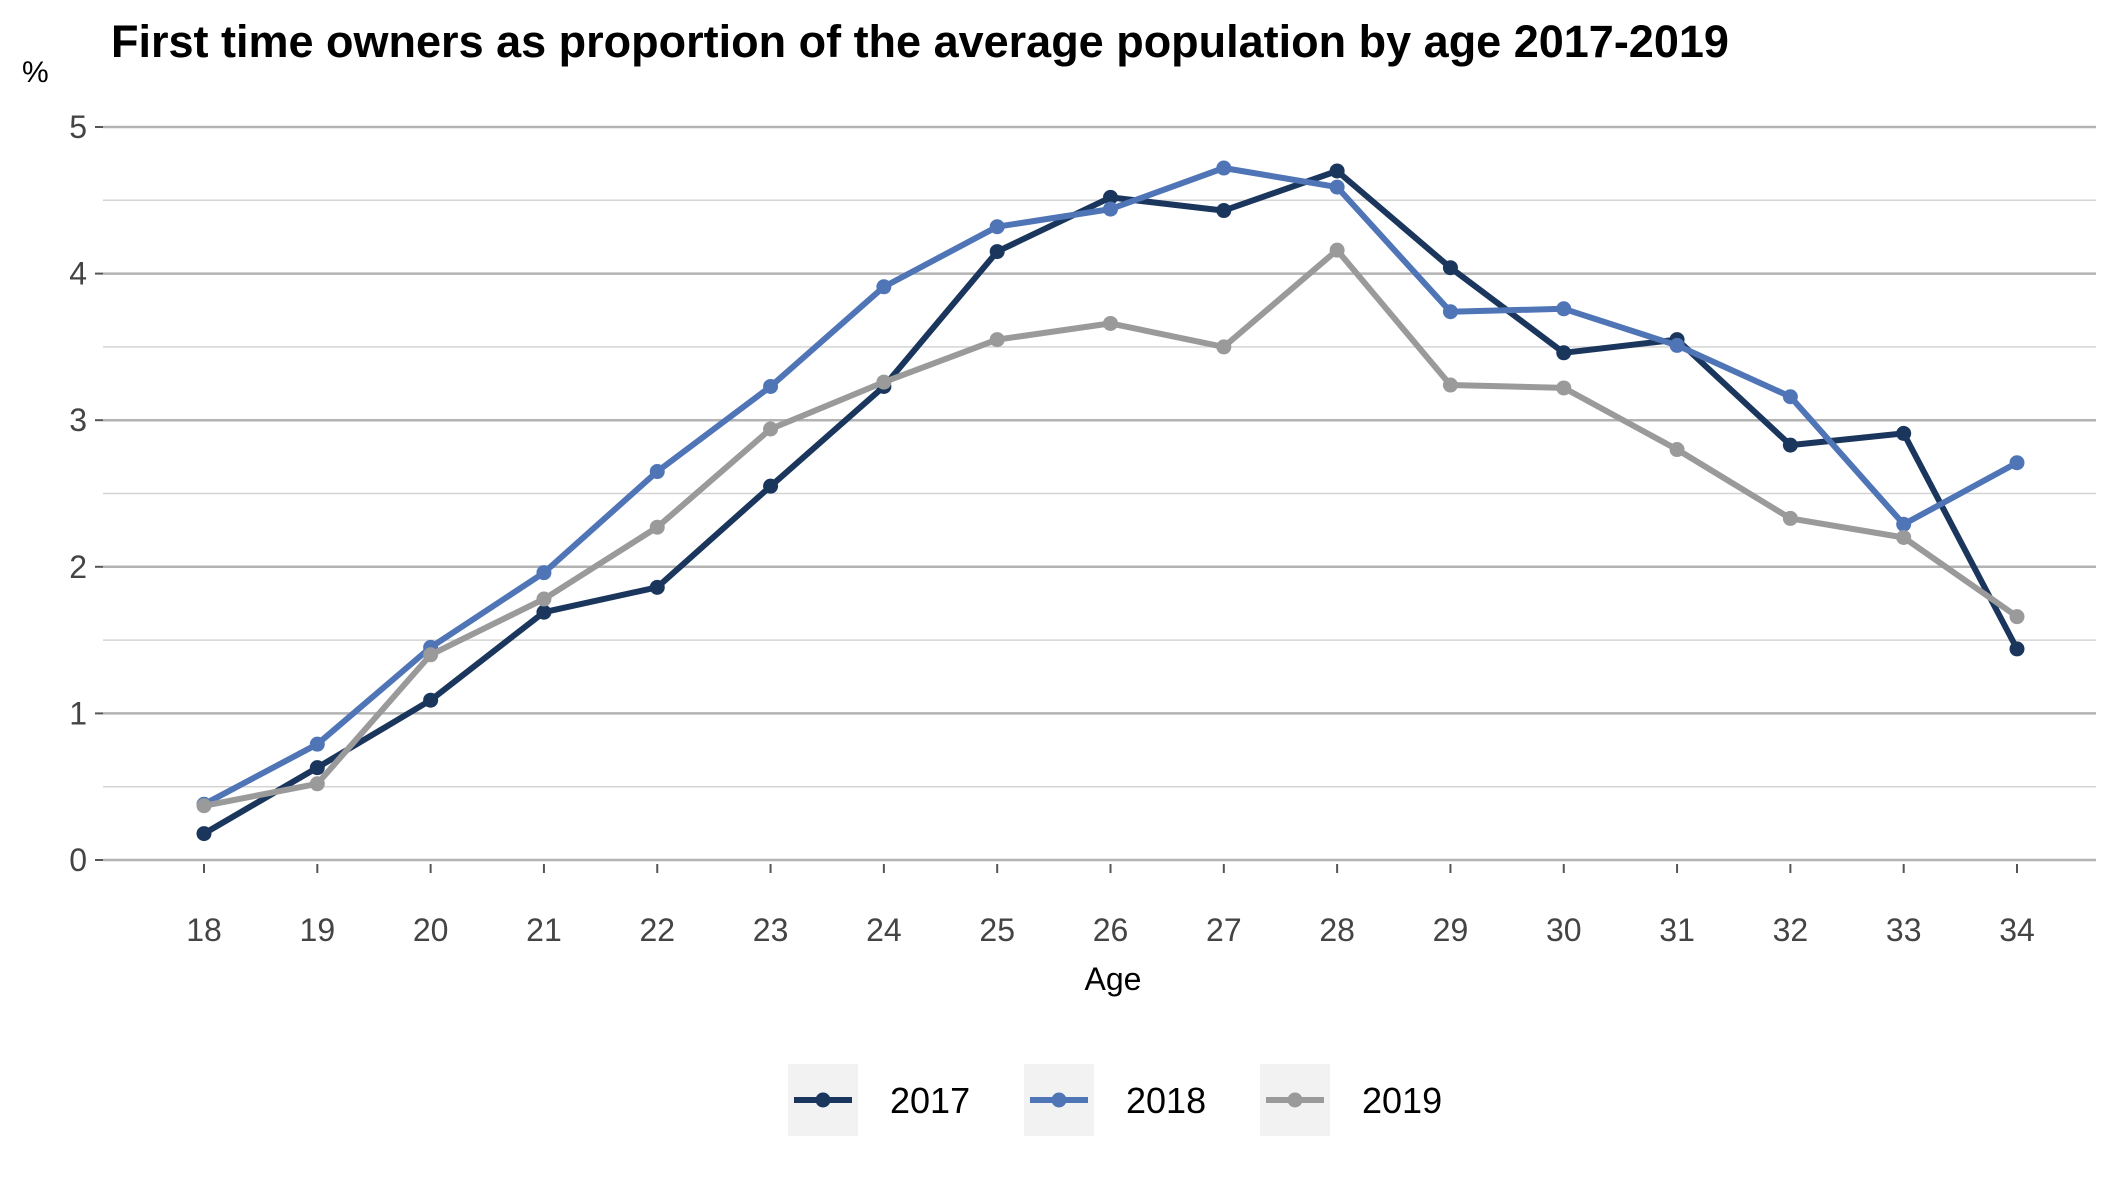 This screenshot has width=2125, height=1181. I want to click on x-tick-label: 24, so click(884, 930).